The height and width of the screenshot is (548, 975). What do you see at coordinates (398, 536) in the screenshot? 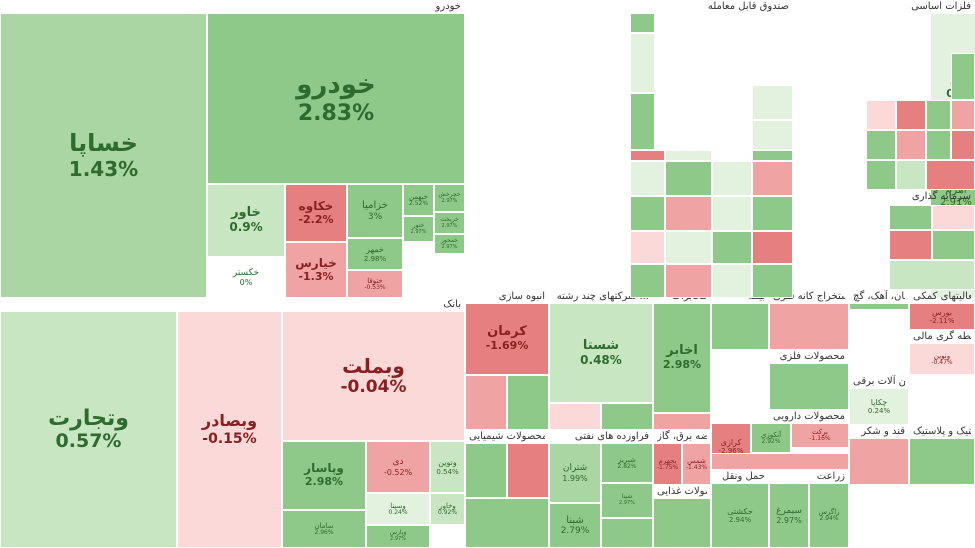
I see `stock-tile: وپارس 2.97%` at bounding box center [398, 536].